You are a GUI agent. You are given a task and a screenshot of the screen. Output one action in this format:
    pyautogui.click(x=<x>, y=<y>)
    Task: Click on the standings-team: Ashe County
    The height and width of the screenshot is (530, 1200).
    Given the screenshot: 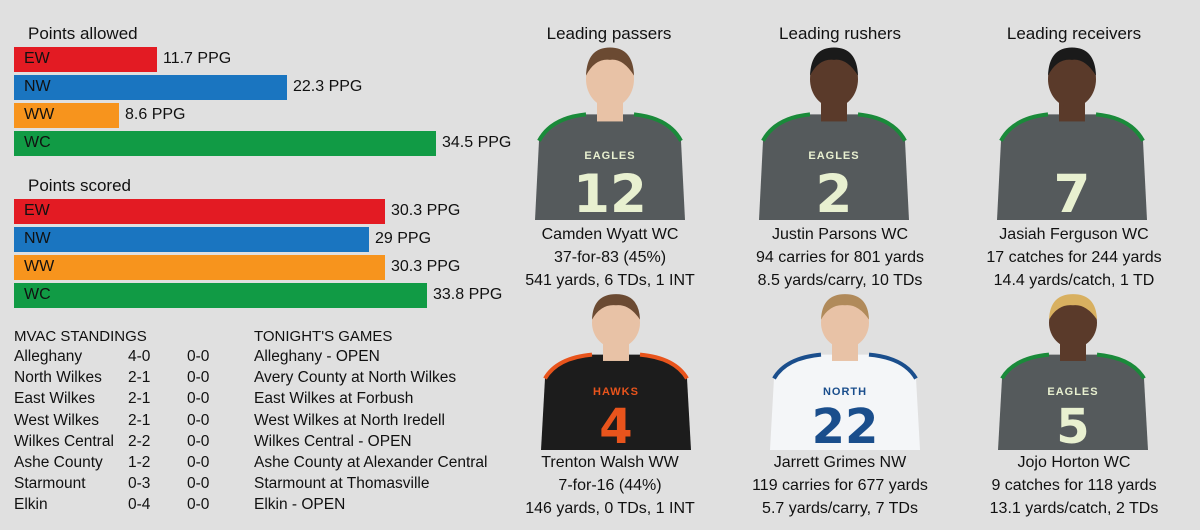 What is the action you would take?
    pyautogui.click(x=58, y=462)
    